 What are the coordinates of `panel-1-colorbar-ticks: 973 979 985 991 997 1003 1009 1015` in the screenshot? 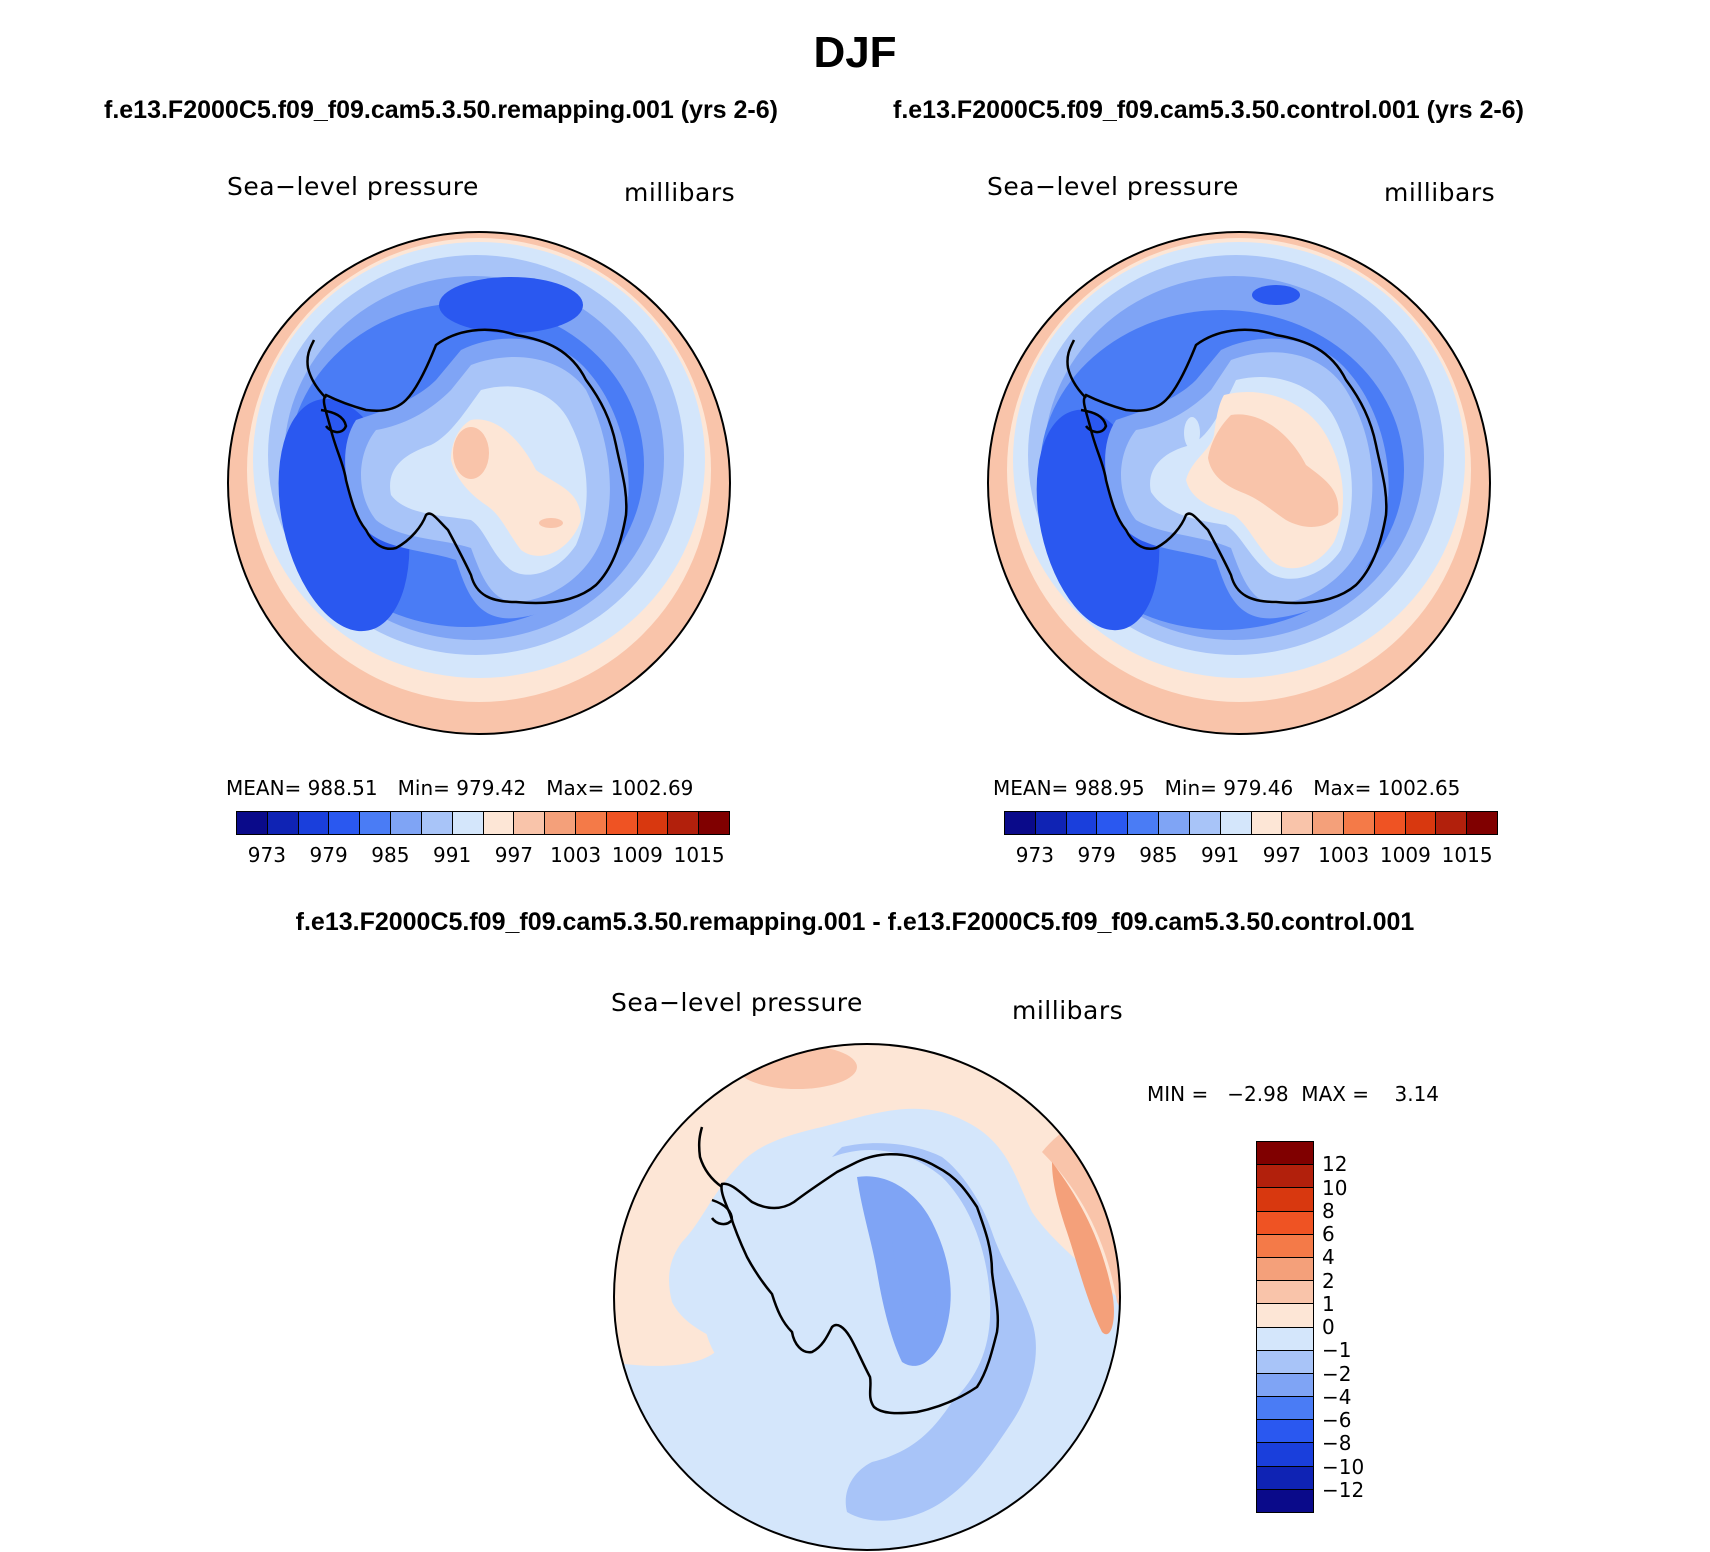 It's located at (483, 857).